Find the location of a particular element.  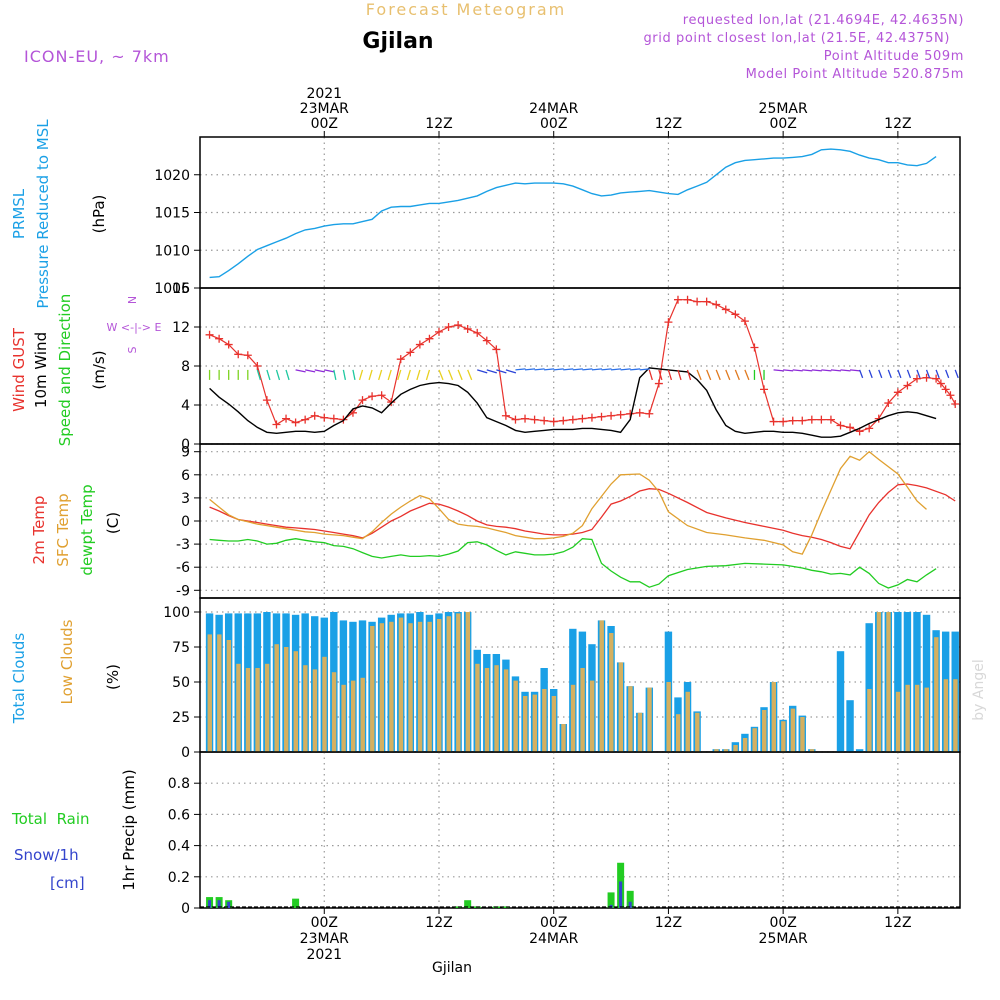

precip-ytick-label: 0 is located at coordinates (185, 909).